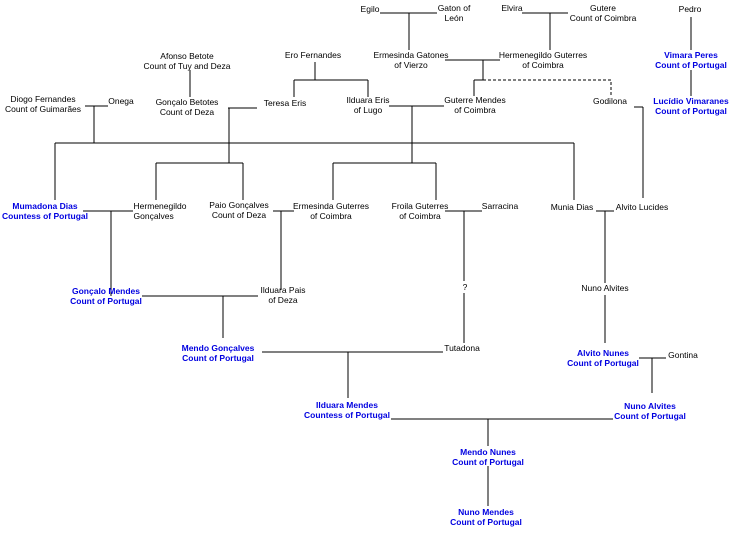  Describe the element at coordinates (368, 100) in the screenshot. I see `person-name: Ilduara Eris` at that location.